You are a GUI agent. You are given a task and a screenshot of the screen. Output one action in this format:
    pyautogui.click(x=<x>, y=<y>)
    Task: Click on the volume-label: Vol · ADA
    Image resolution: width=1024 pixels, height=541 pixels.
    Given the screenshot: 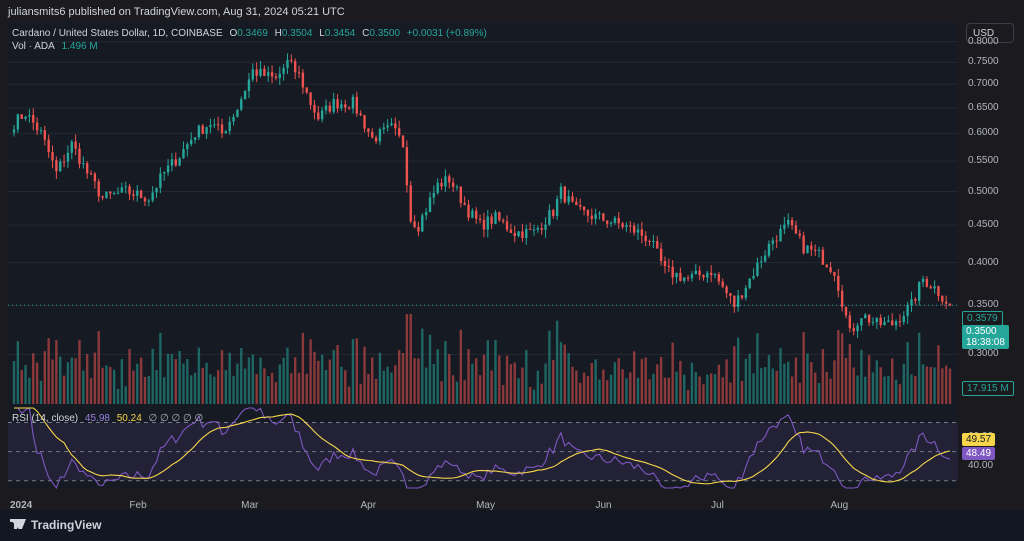 What is the action you would take?
    pyautogui.click(x=33, y=46)
    